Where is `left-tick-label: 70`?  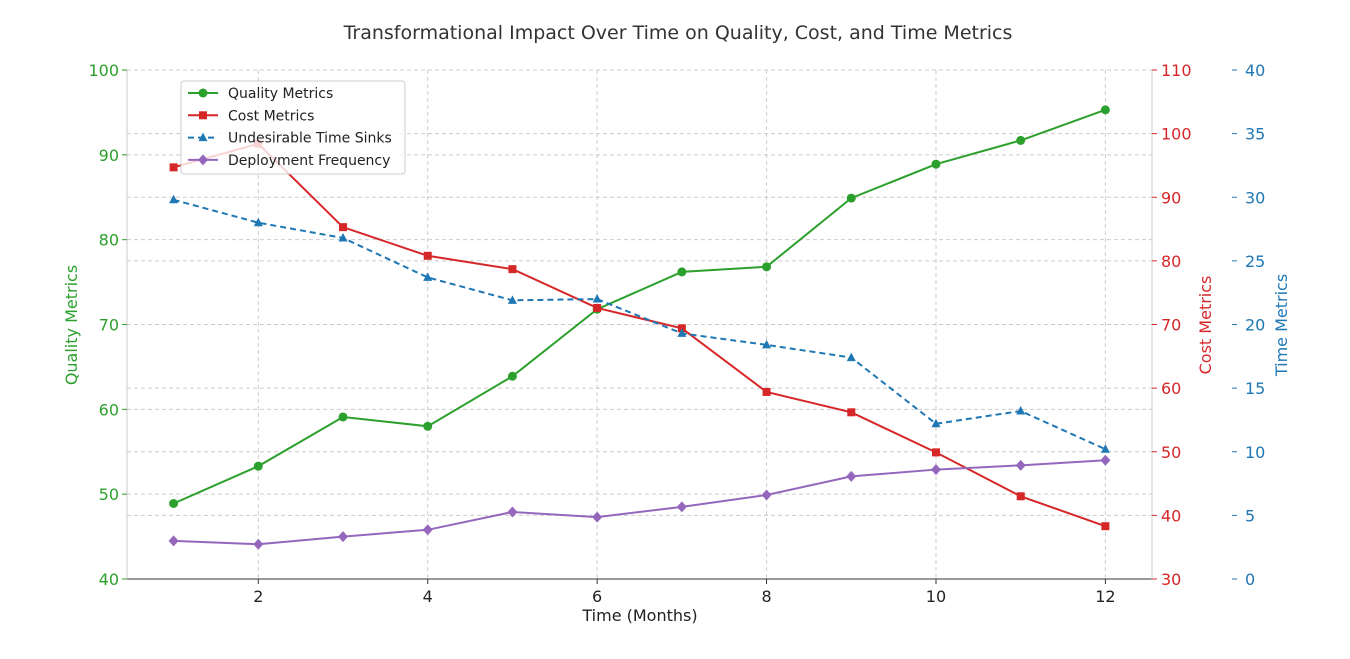
left-tick-label: 70 is located at coordinates (109, 325).